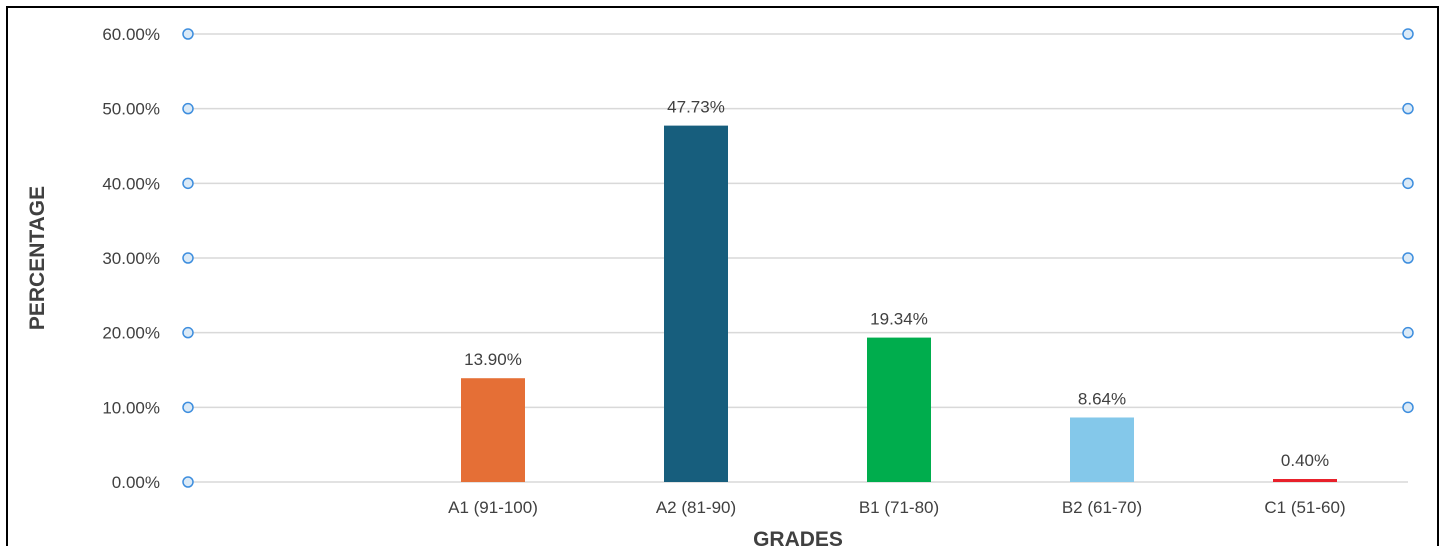 This screenshot has width=1447, height=548. What do you see at coordinates (696, 507) in the screenshot?
I see `x-tick-label: A2 (81-90)` at bounding box center [696, 507].